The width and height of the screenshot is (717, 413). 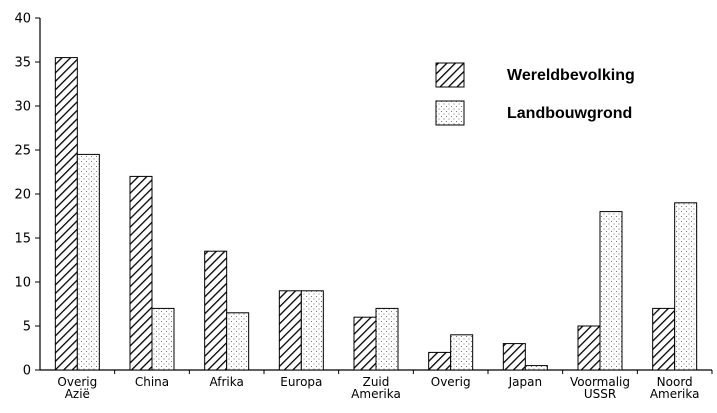 I want to click on x-tick-label-line: Japan, so click(x=525, y=382).